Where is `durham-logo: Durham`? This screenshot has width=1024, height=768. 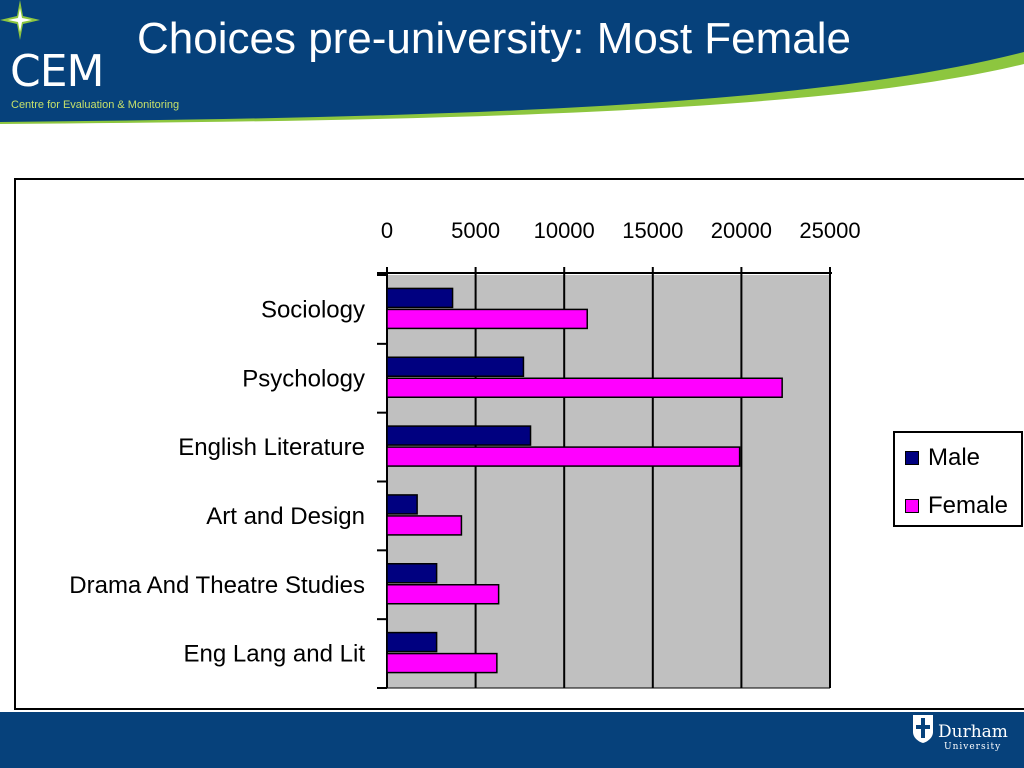
durham-logo: Durham is located at coordinates (973, 732).